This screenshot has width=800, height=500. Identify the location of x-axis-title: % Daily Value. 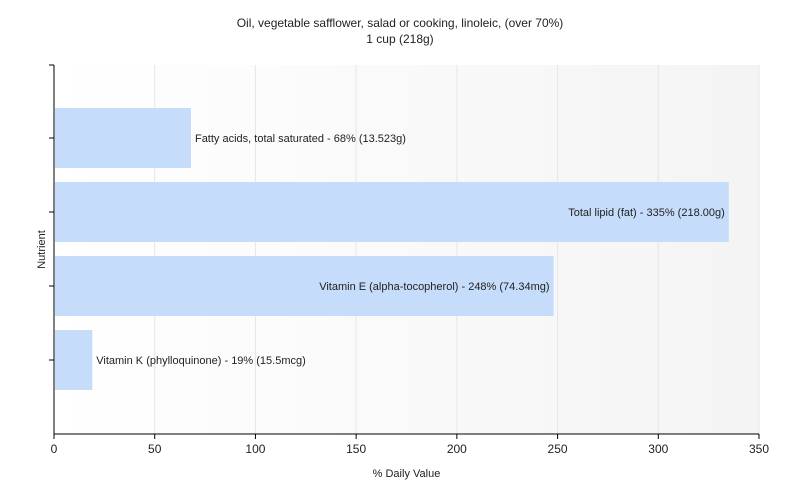
(407, 474).